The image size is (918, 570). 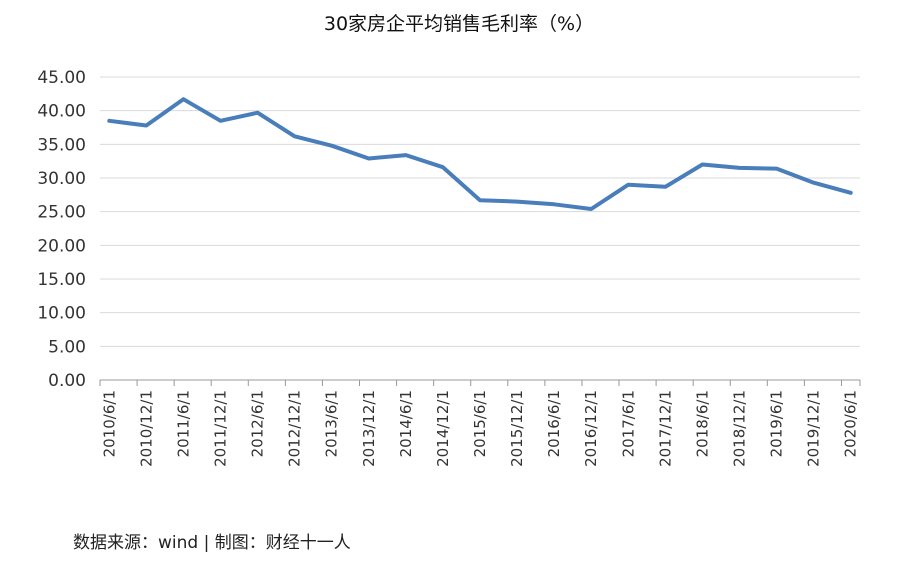 What do you see at coordinates (61, 246) in the screenshot?
I see `y-tick-label: 20.00` at bounding box center [61, 246].